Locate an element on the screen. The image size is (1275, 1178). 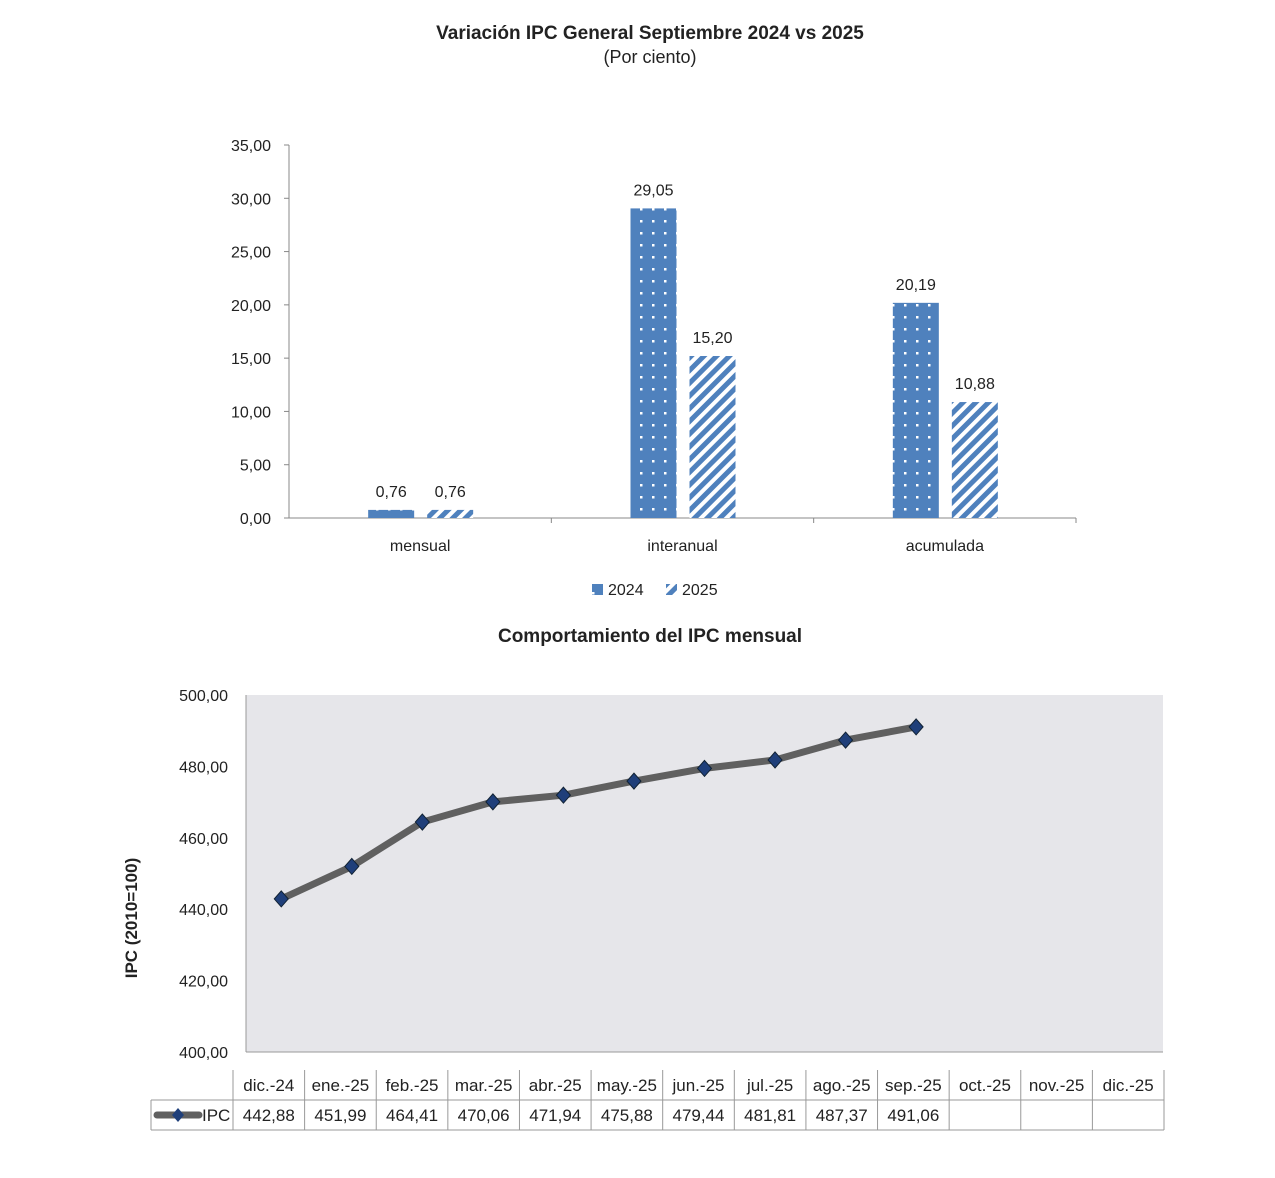
x-tick-label: mensual is located at coordinates (420, 546).